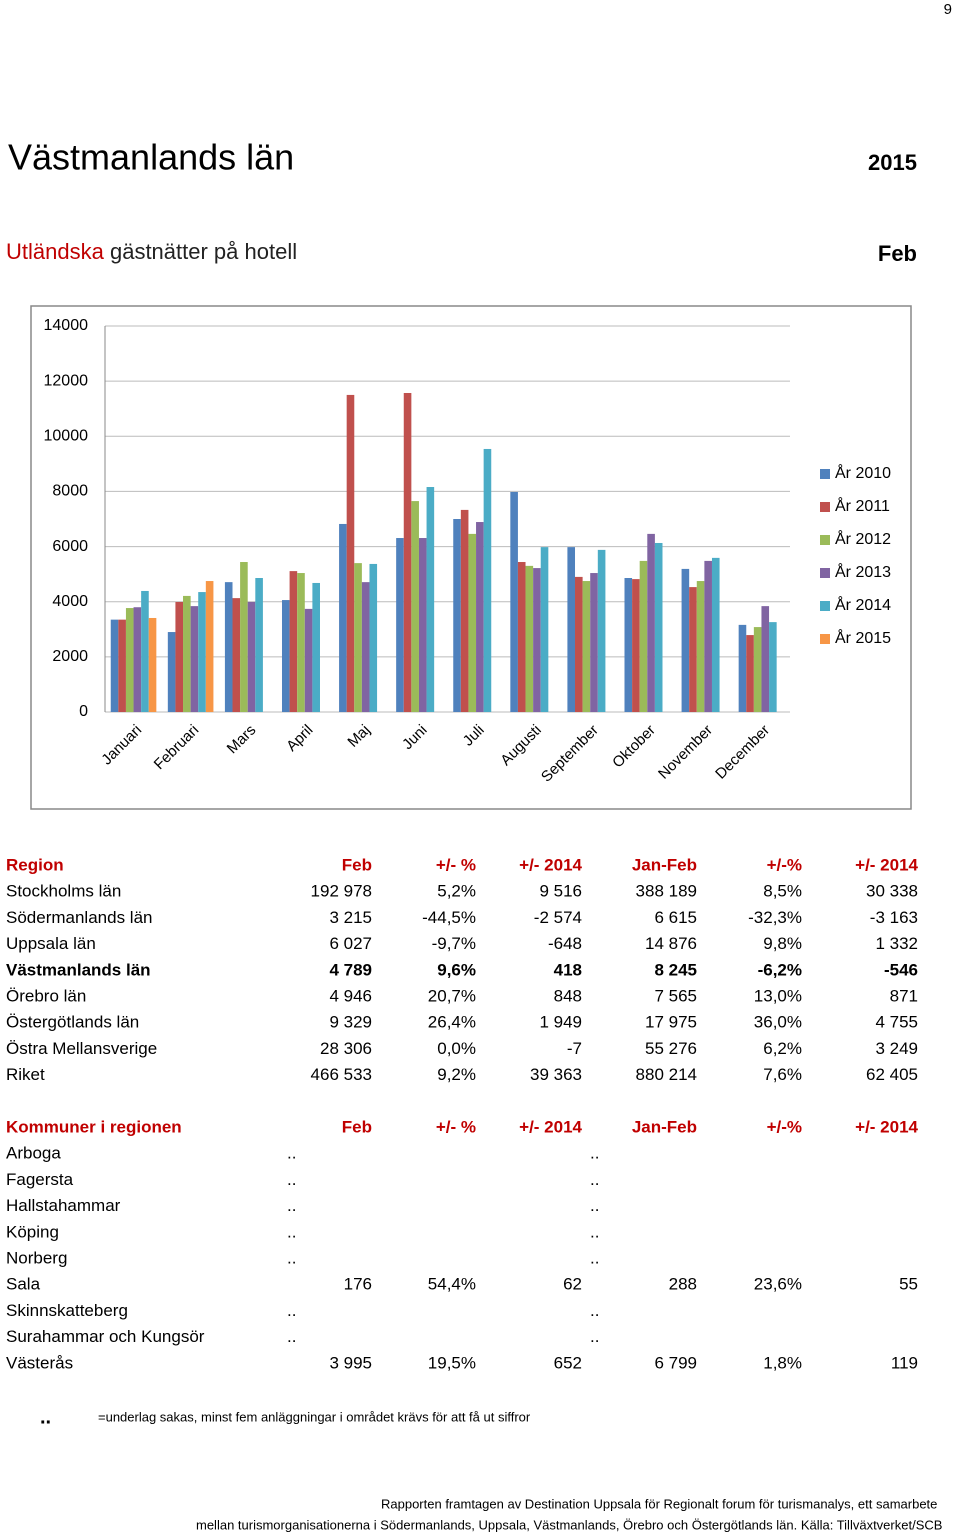 Image resolution: width=960 pixels, height=1534 pixels. What do you see at coordinates (896, 1048) in the screenshot?
I see `table-cell: 3 249` at bounding box center [896, 1048].